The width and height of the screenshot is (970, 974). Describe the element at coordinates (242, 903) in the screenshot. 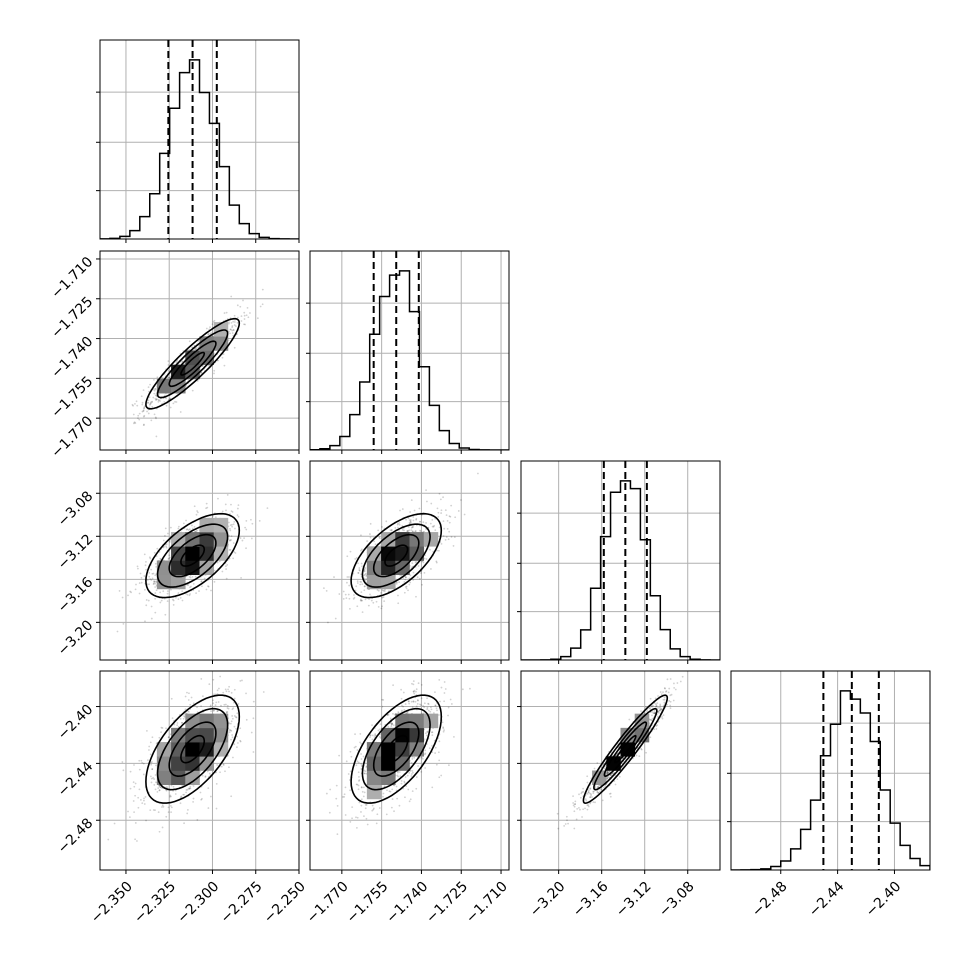

I see `x-tick-label: −2.275` at that location.